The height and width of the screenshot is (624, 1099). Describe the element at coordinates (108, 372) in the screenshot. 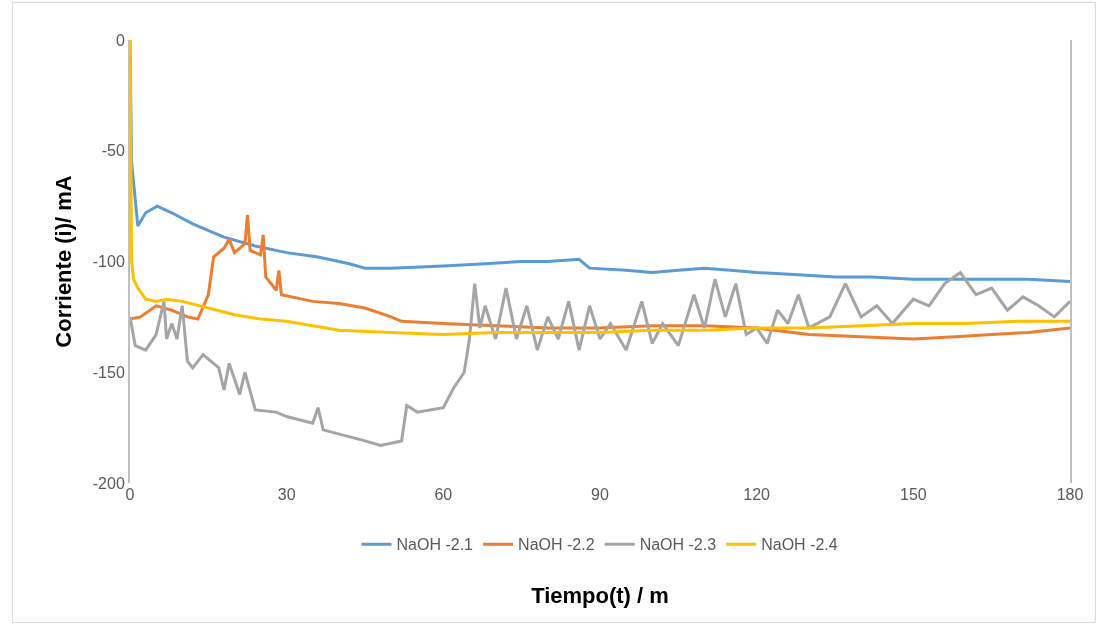

I see `y-tick-label: -150` at that location.